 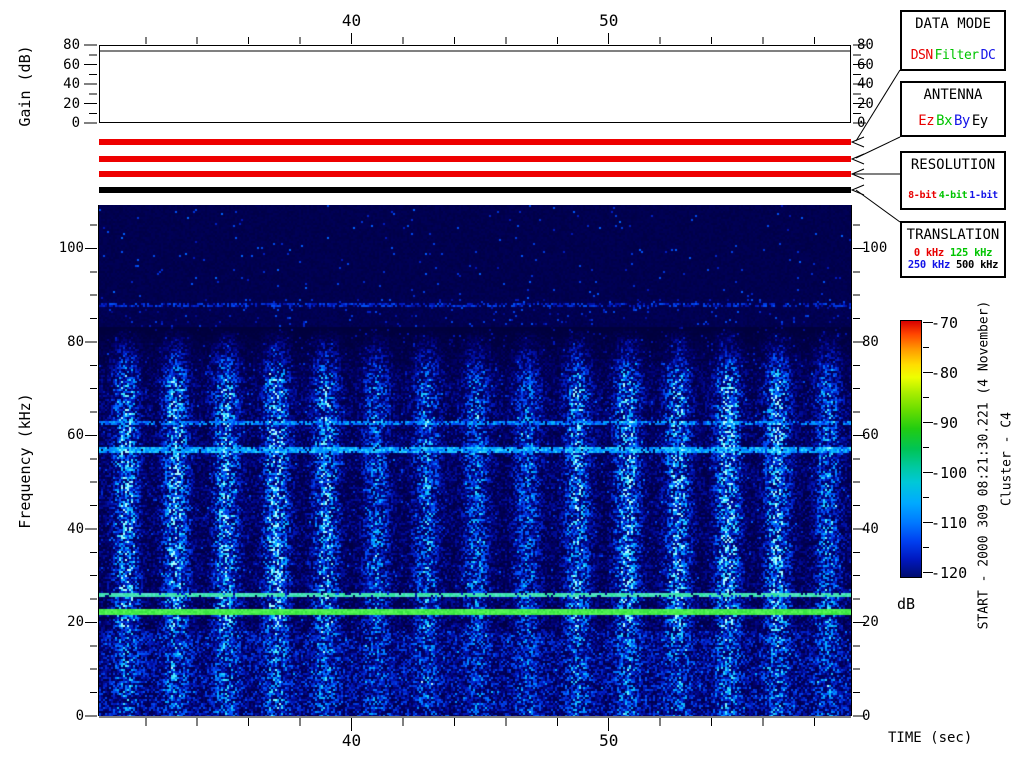 What do you see at coordinates (911, 449) in the screenshot?
I see `colorbar` at bounding box center [911, 449].